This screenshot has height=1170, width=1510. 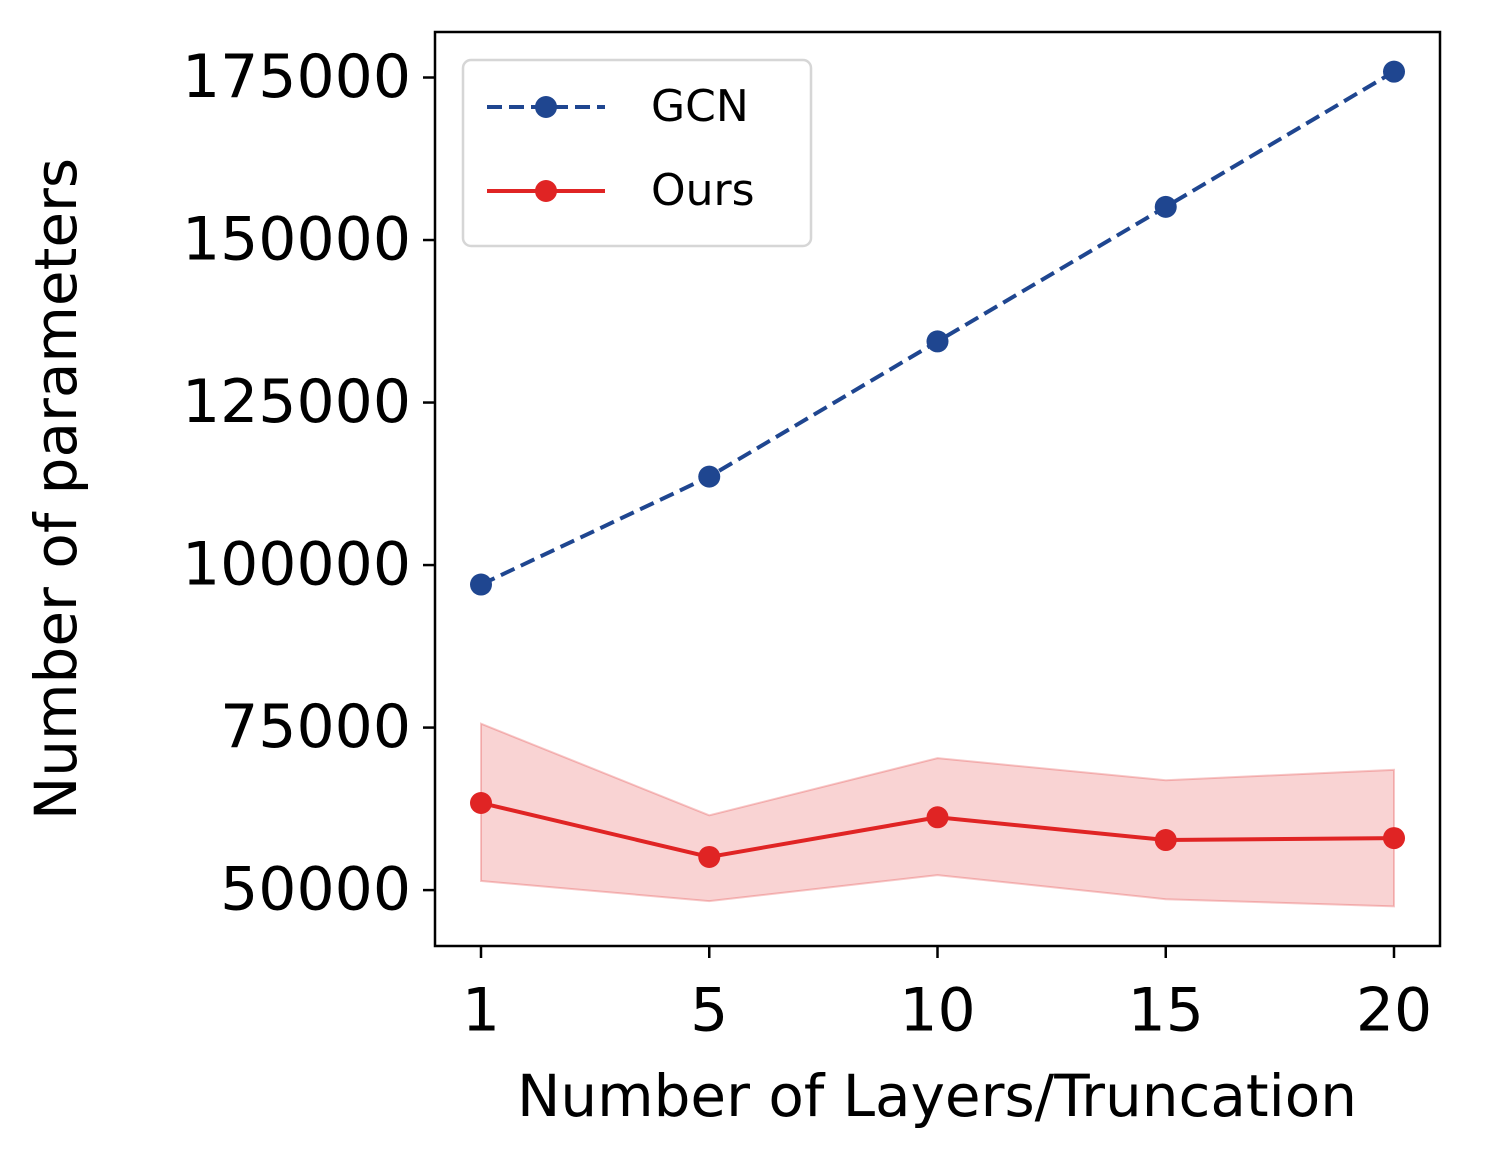 What do you see at coordinates (937, 1011) in the screenshot?
I see `x-tick-label: 10` at bounding box center [937, 1011].